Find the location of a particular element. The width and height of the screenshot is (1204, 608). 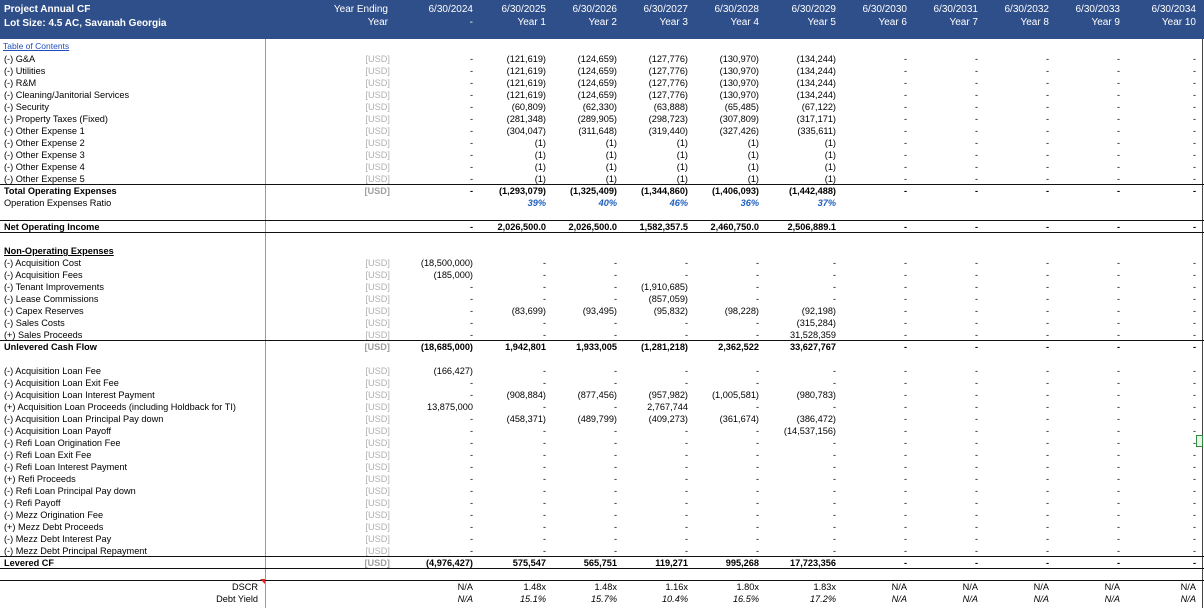

value-cell: (124,659) is located at coordinates (597, 59).